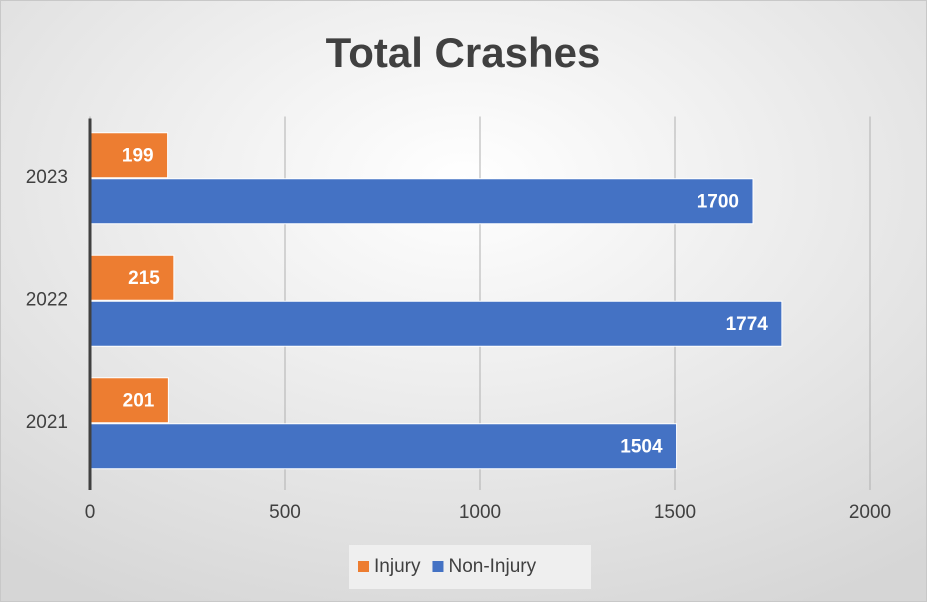 This screenshot has width=927, height=602. I want to click on data-label: 201, so click(139, 400).